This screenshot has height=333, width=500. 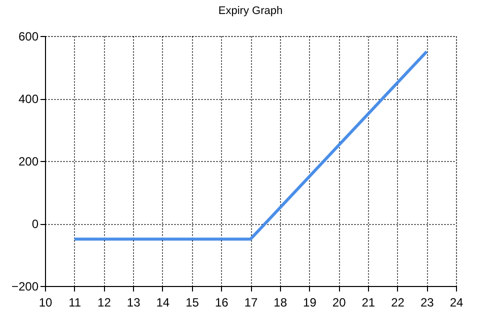 What do you see at coordinates (45, 303) in the screenshot?
I see `x-tick-label: 10` at bounding box center [45, 303].